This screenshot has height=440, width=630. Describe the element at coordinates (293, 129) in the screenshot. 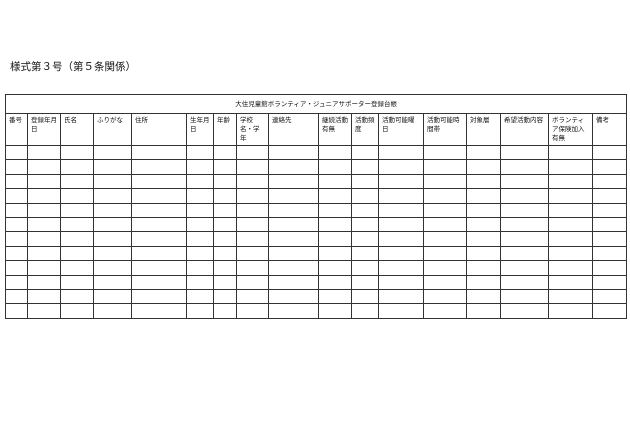

I see `column-header: 連絡先` at that location.